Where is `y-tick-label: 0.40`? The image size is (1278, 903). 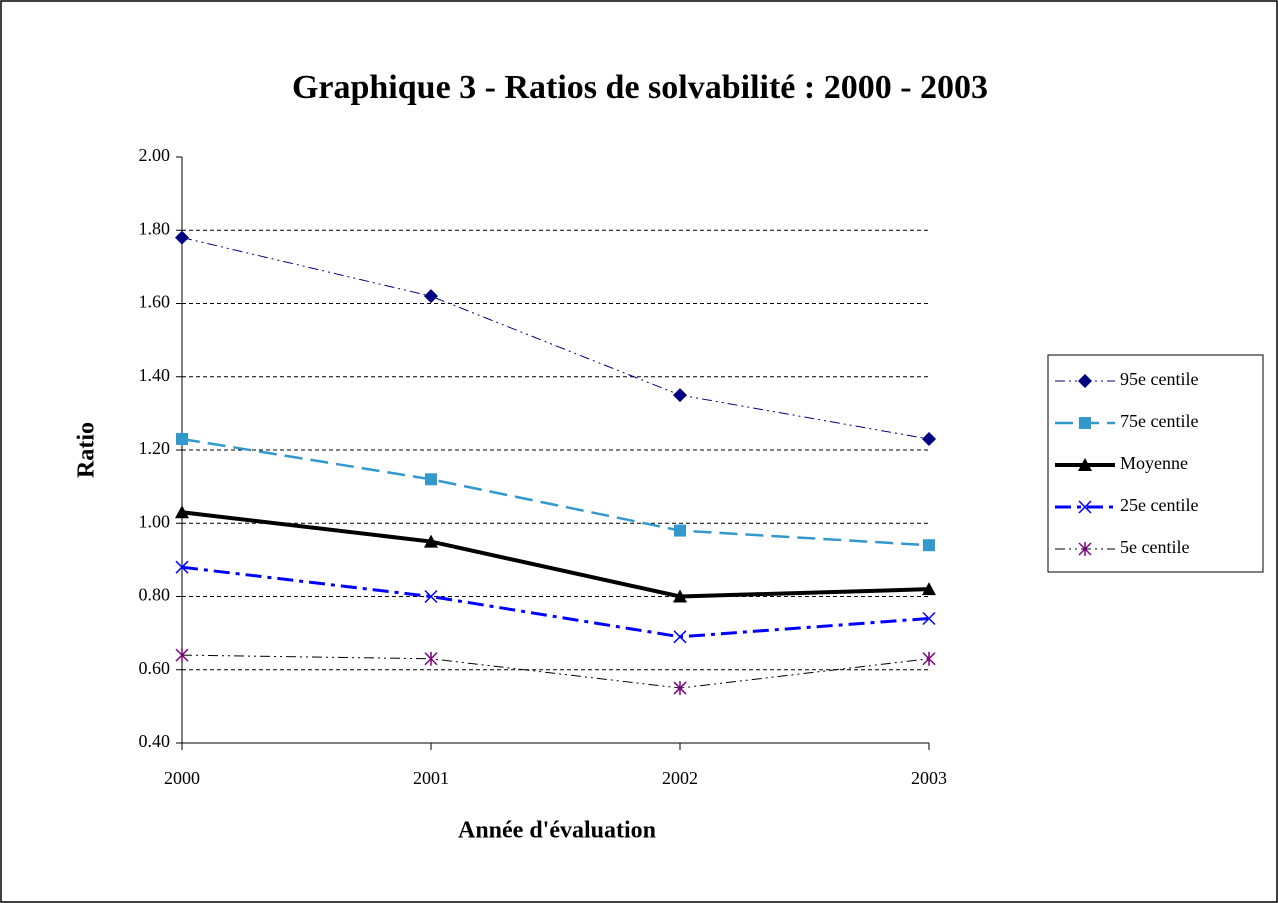
y-tick-label: 0.40 is located at coordinates (155, 741).